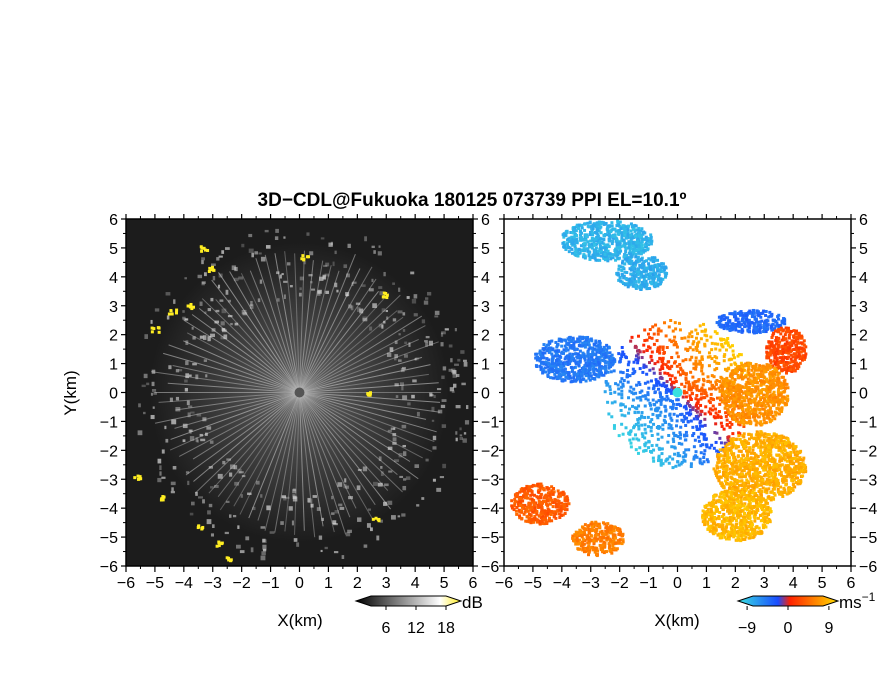 This screenshot has width=880, height=680. What do you see at coordinates (192, 309) in the screenshot?
I see `intensity-strong-echo` at bounding box center [192, 309].